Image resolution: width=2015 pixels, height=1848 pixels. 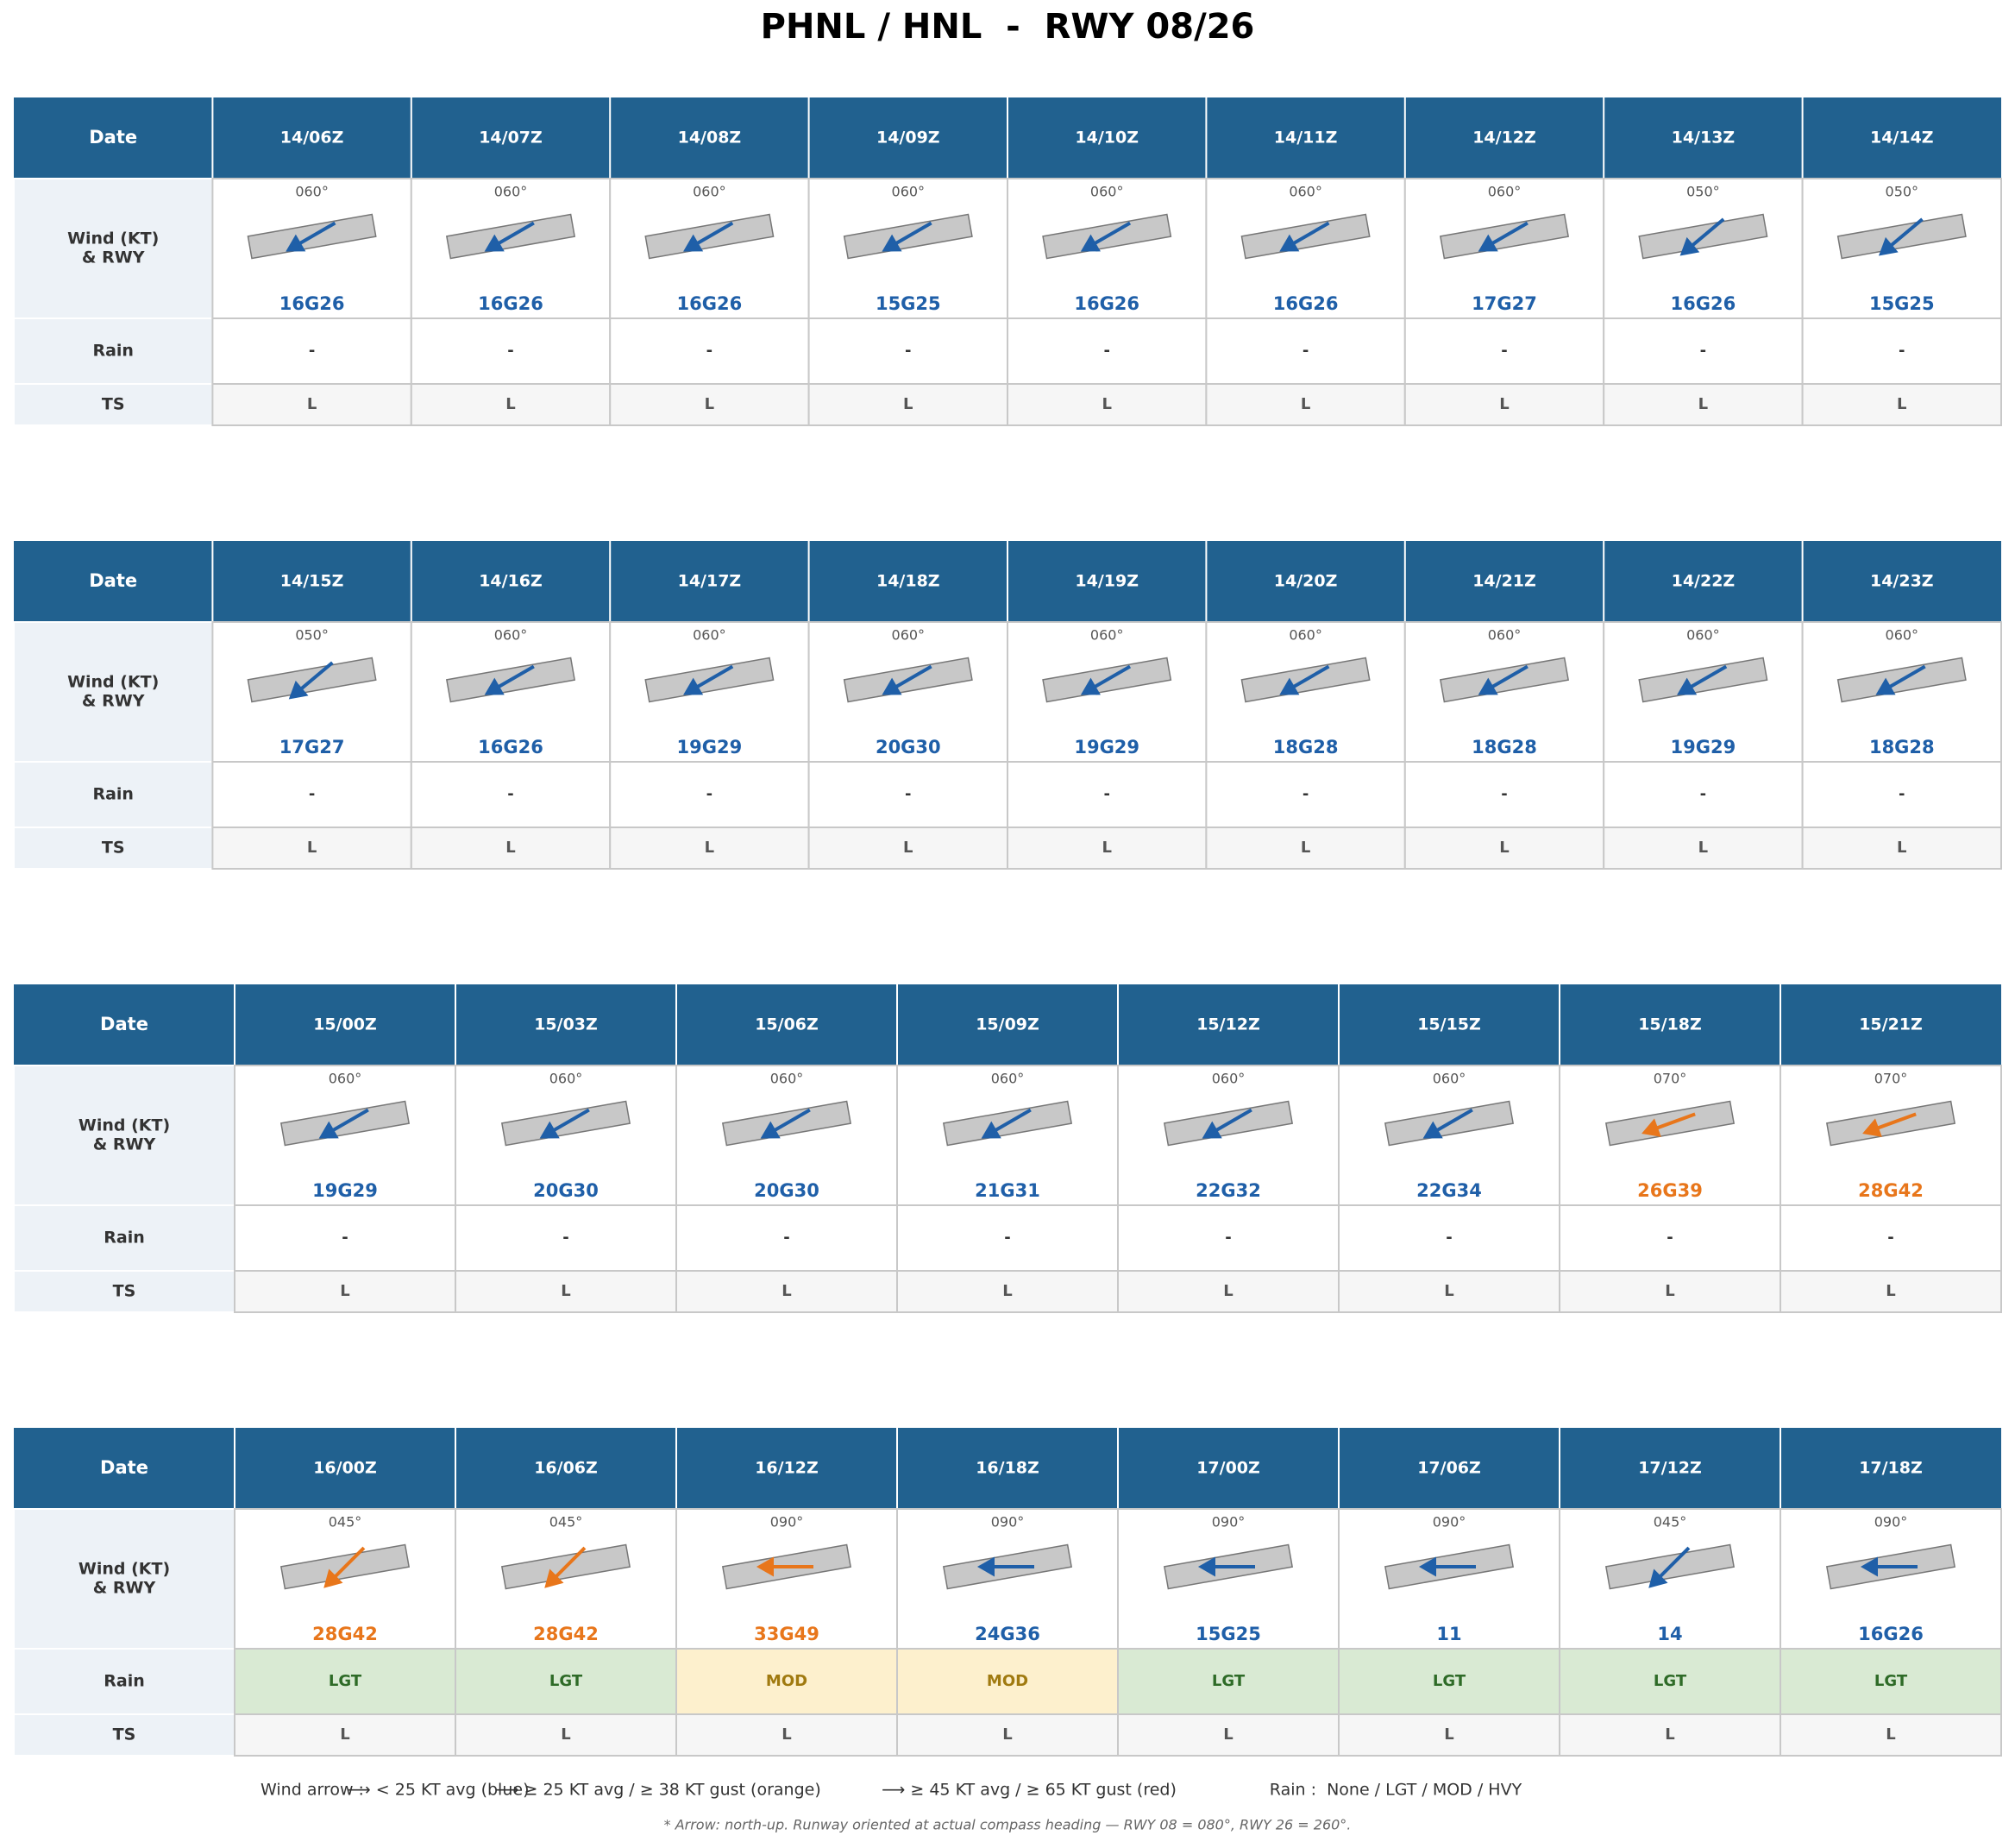 I want to click on wind-speed: 15G25, so click(x=1902, y=304).